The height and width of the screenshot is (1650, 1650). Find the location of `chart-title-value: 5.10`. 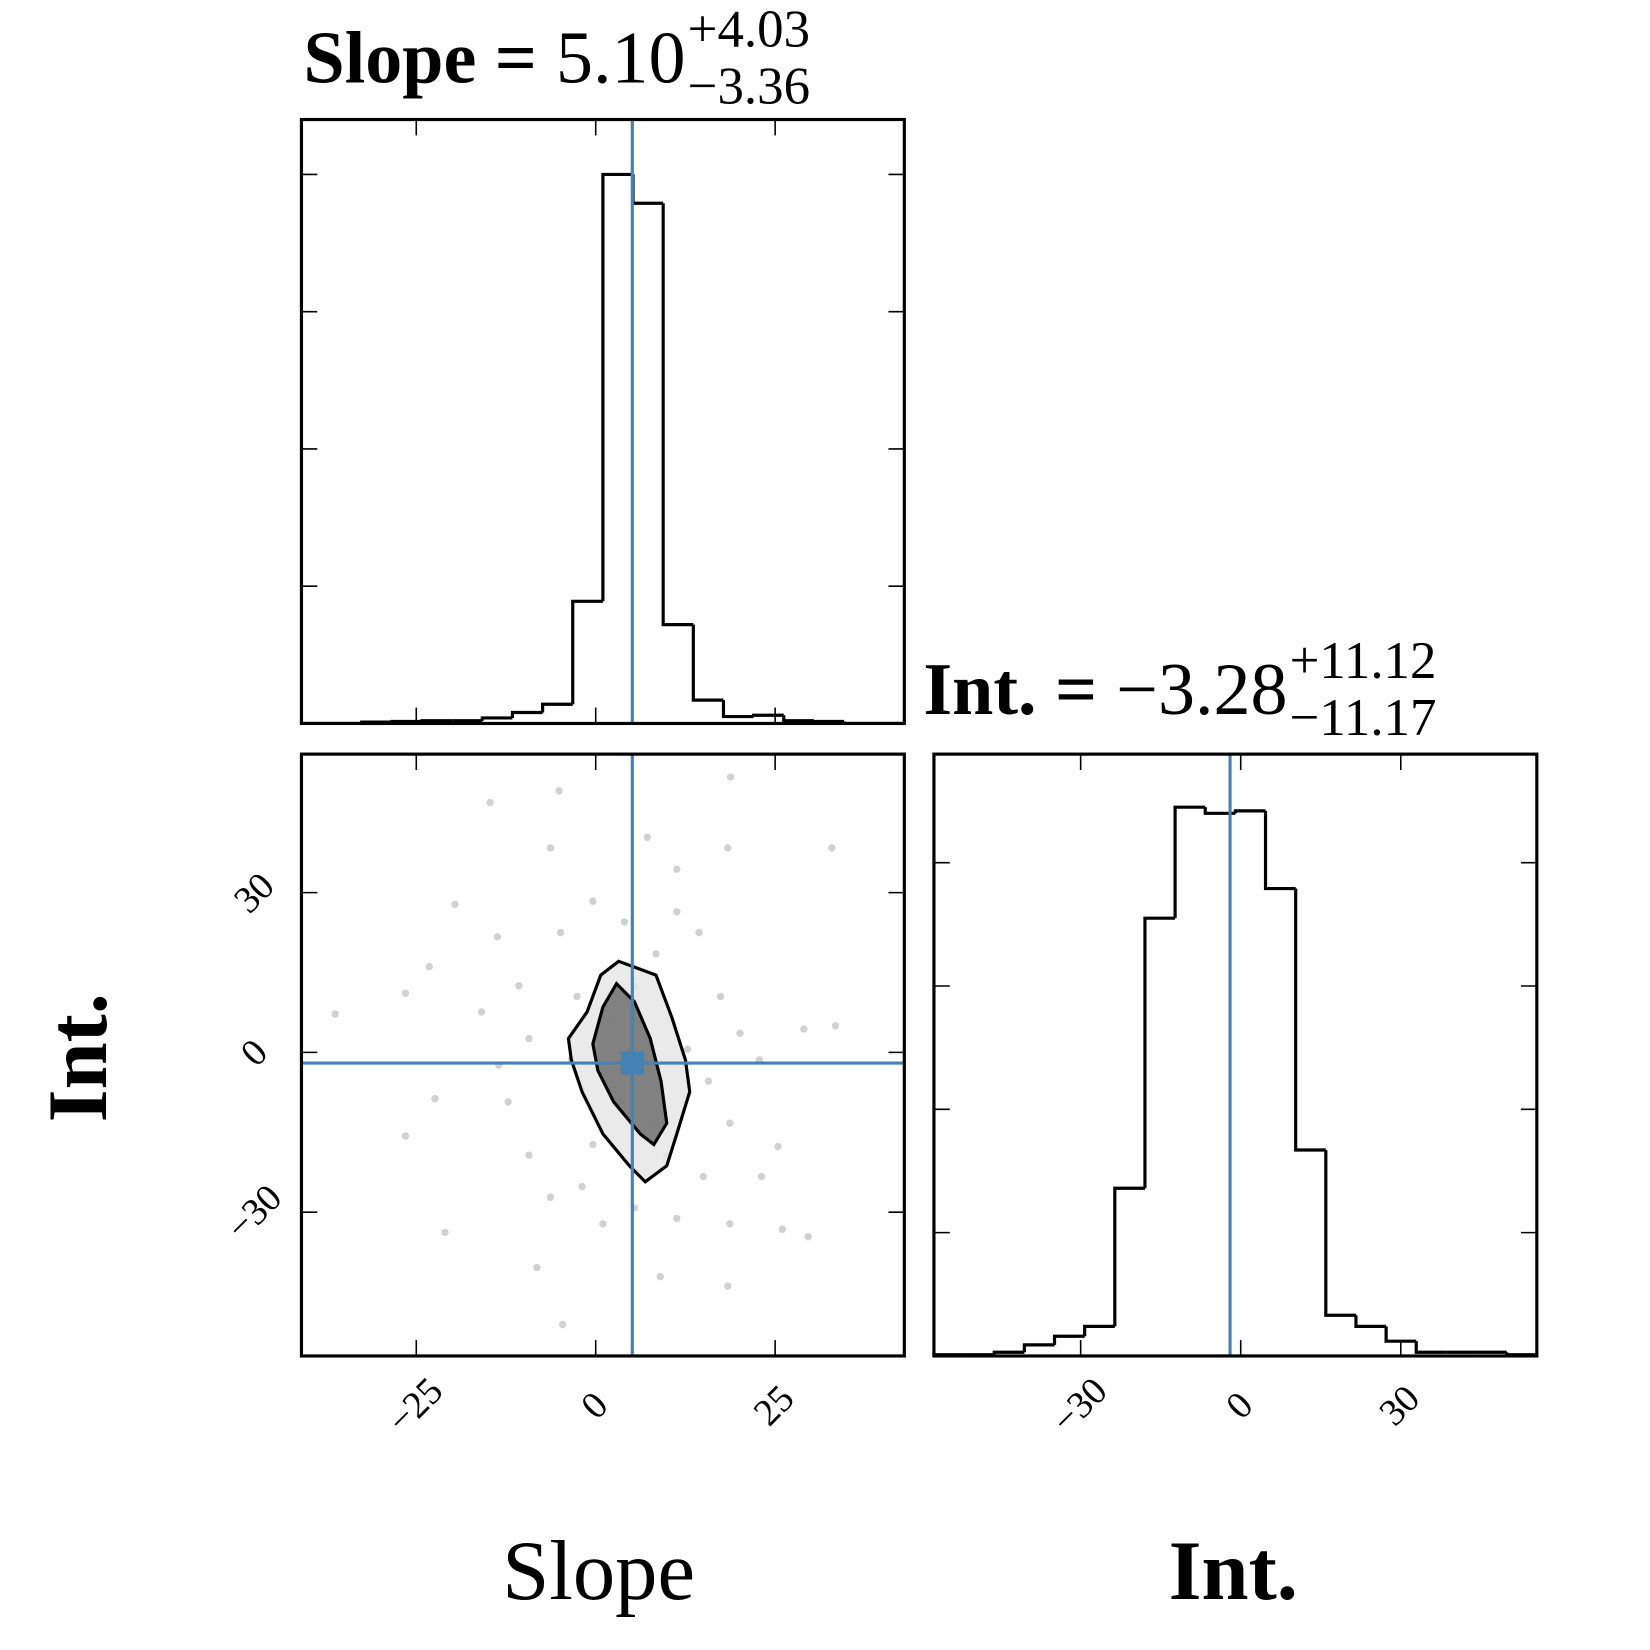

chart-title-value: 5.10 is located at coordinates (621, 59).